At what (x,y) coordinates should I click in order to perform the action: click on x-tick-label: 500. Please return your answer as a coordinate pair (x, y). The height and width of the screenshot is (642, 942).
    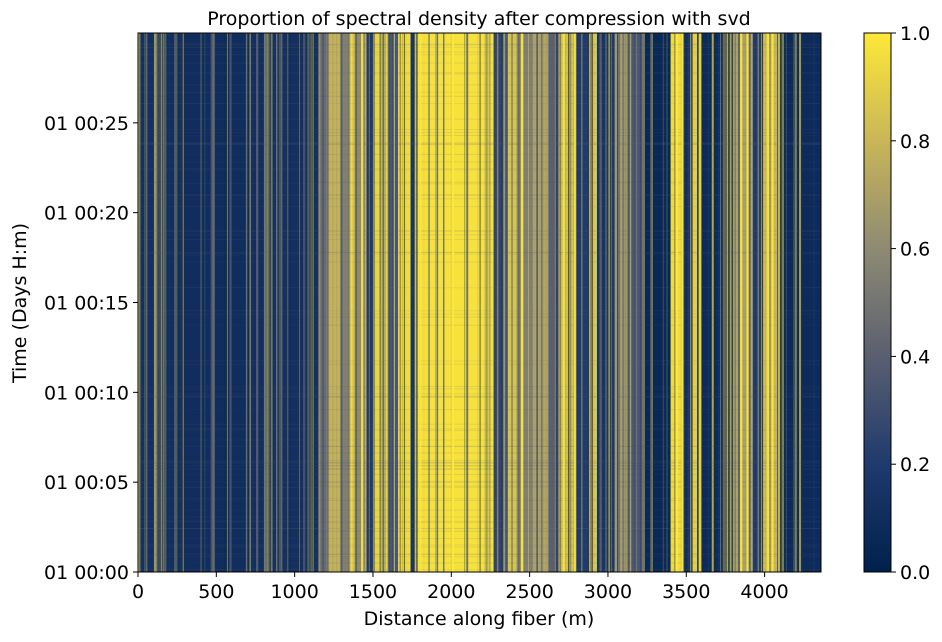
    Looking at the image, I should click on (216, 592).